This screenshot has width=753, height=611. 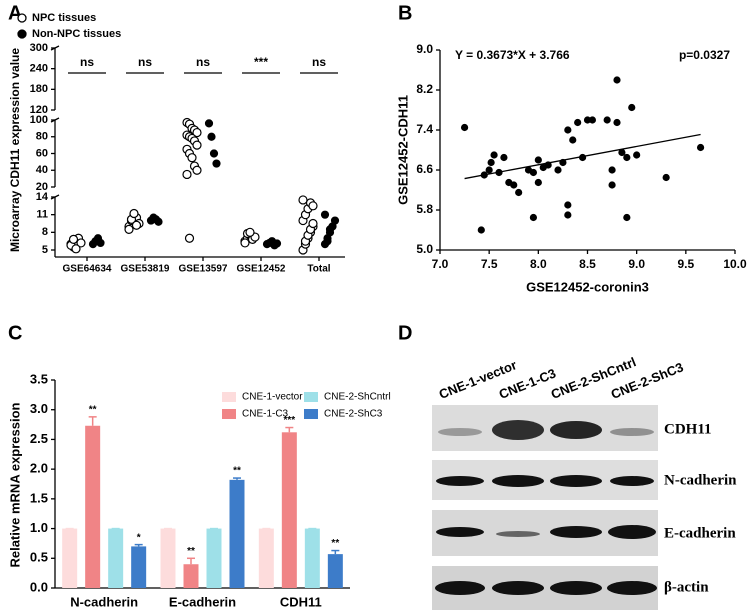 I want to click on y-tick-label: 1.0, so click(x=39, y=527).